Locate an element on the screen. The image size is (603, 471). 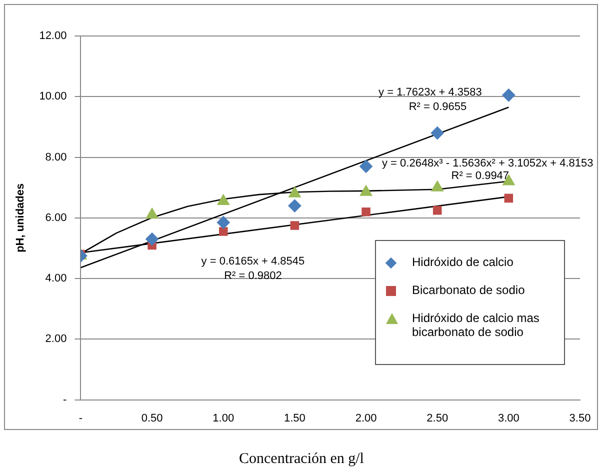
annotation: y = 0.2648x³ - 1.5636x² + 3.1052x + 4.8153 is located at coordinates (488, 163).